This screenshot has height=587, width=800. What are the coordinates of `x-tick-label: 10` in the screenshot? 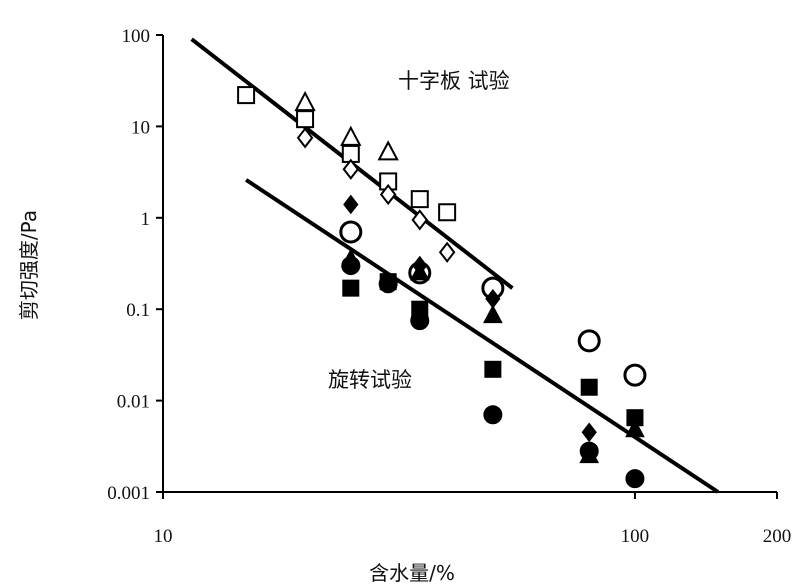 It's located at (163, 536).